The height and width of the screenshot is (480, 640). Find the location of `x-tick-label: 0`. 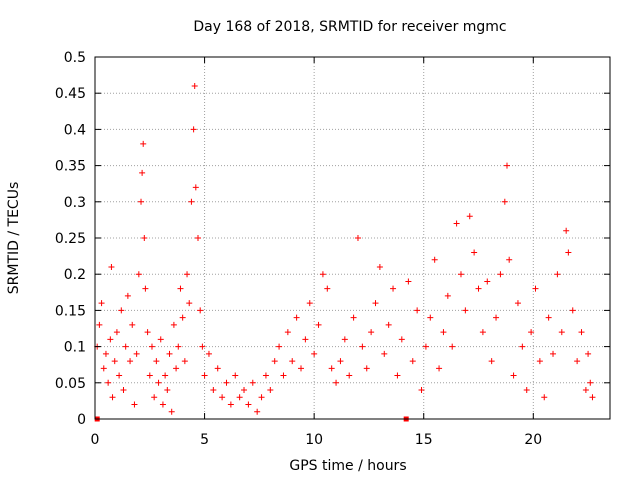

x-tick-label: 0 is located at coordinates (95, 440).